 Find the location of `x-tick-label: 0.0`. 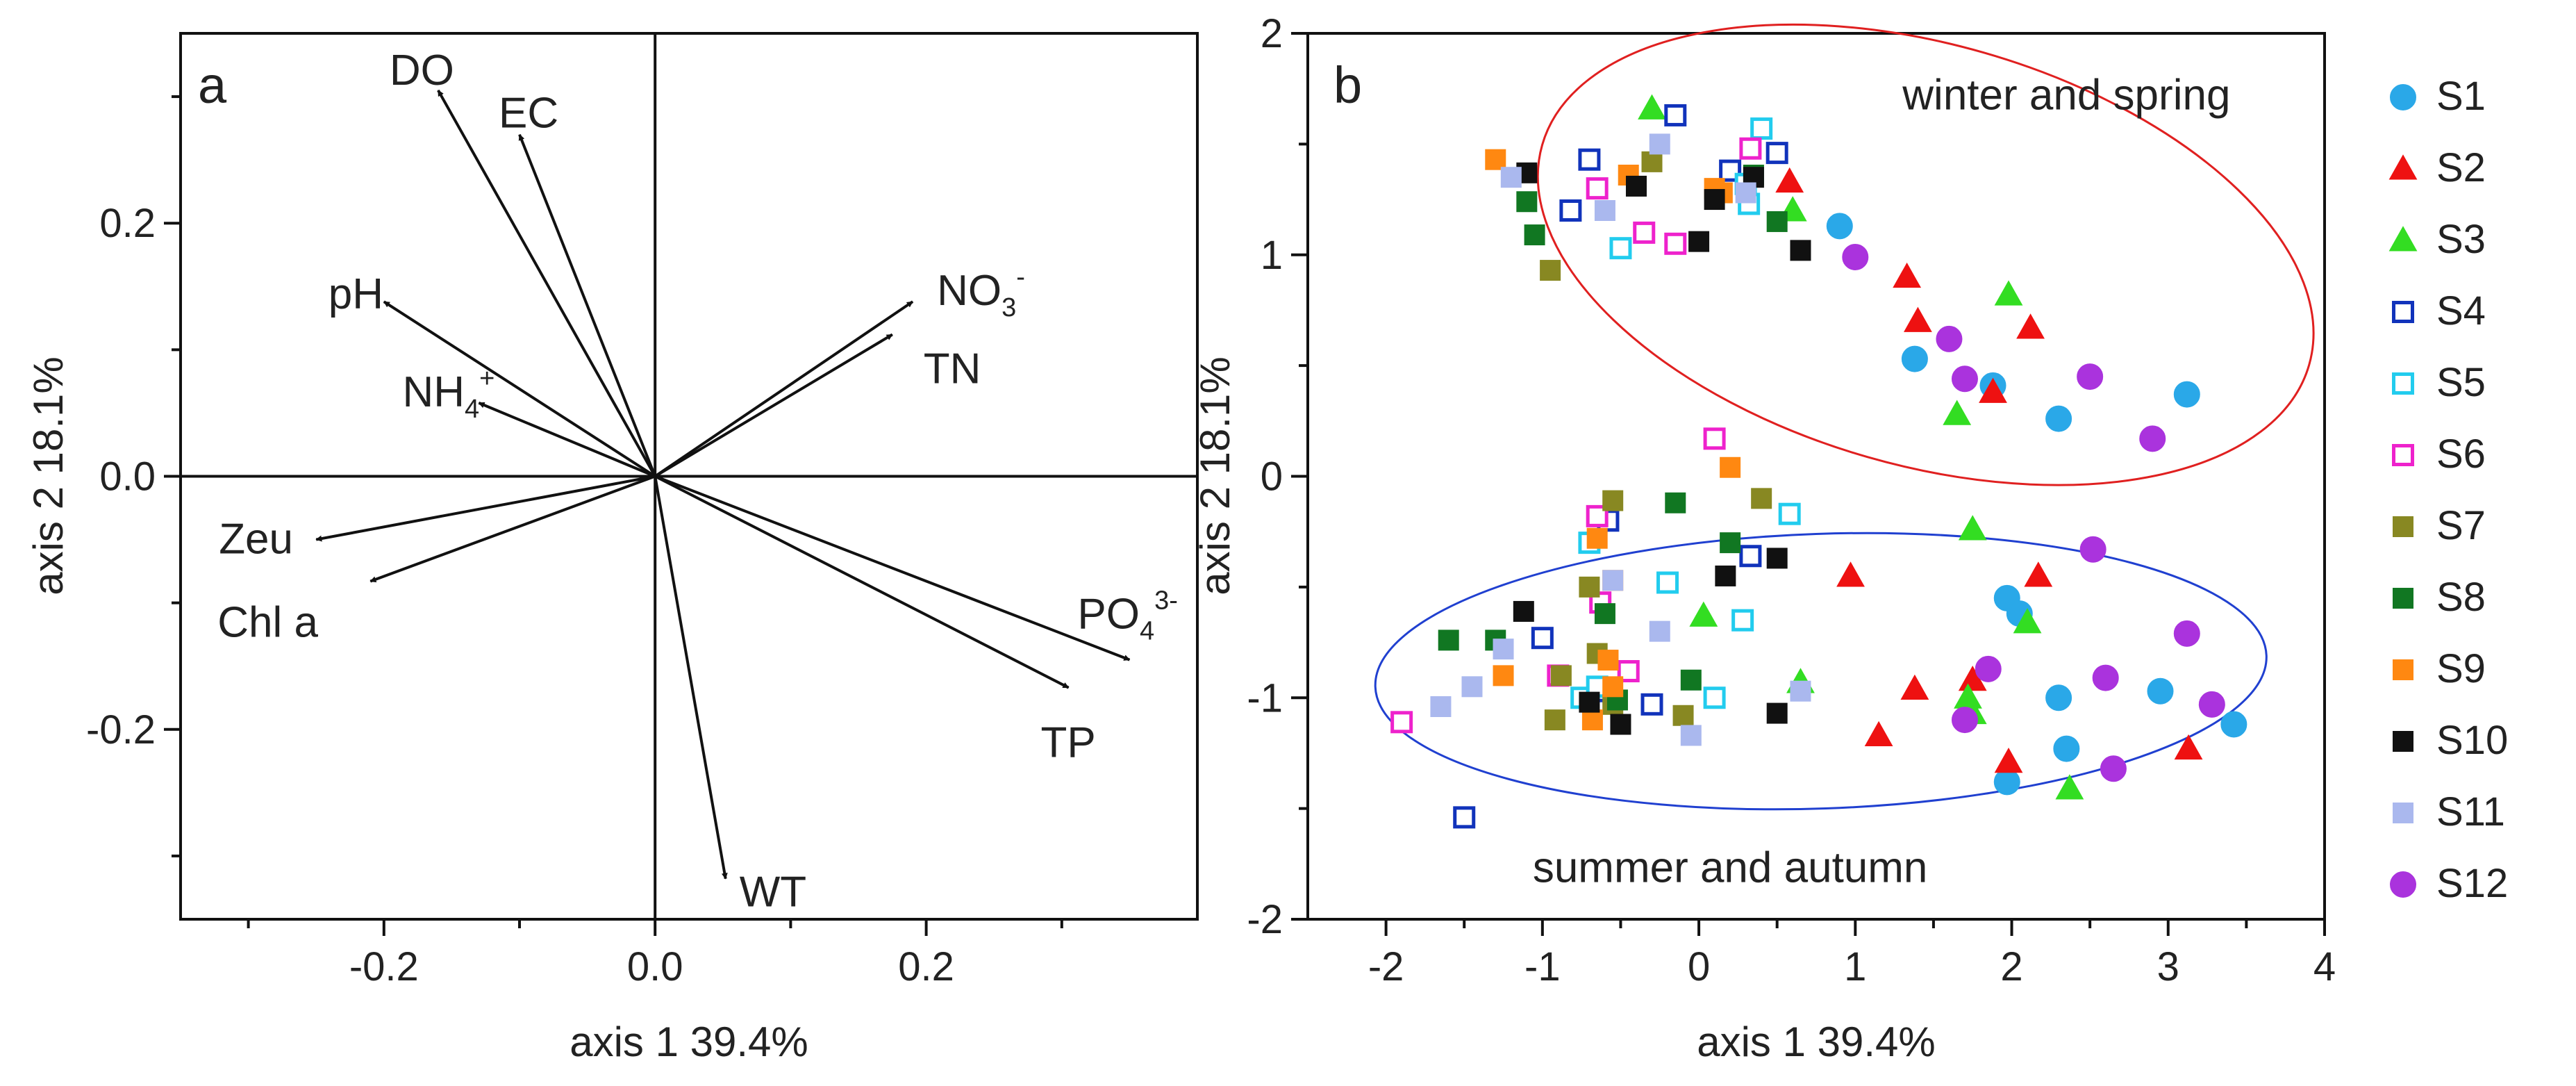

x-tick-label: 0.0 is located at coordinates (655, 966).